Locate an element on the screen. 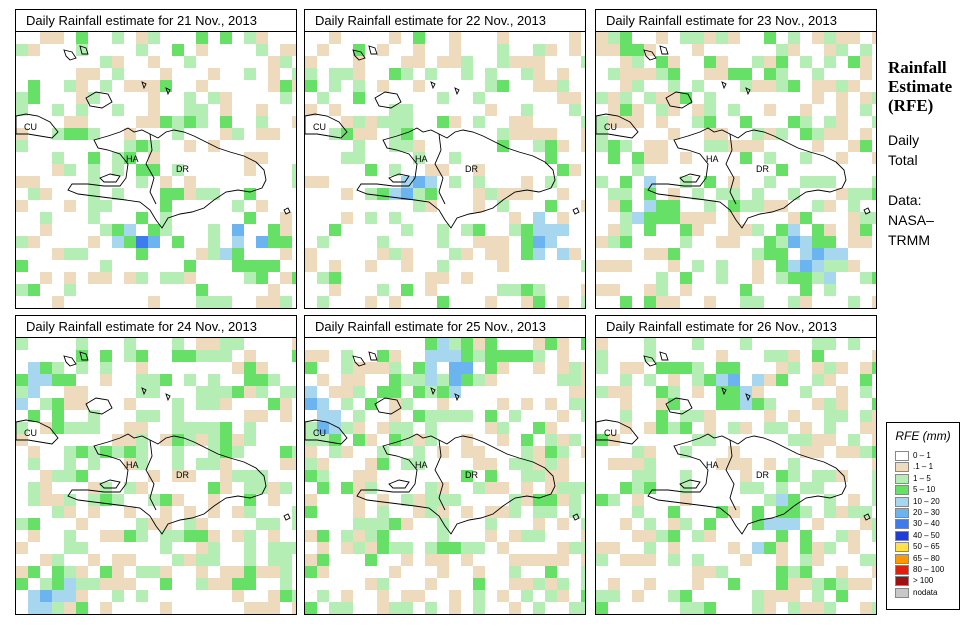  legend-item: .1 – 1 is located at coordinates (927, 467).